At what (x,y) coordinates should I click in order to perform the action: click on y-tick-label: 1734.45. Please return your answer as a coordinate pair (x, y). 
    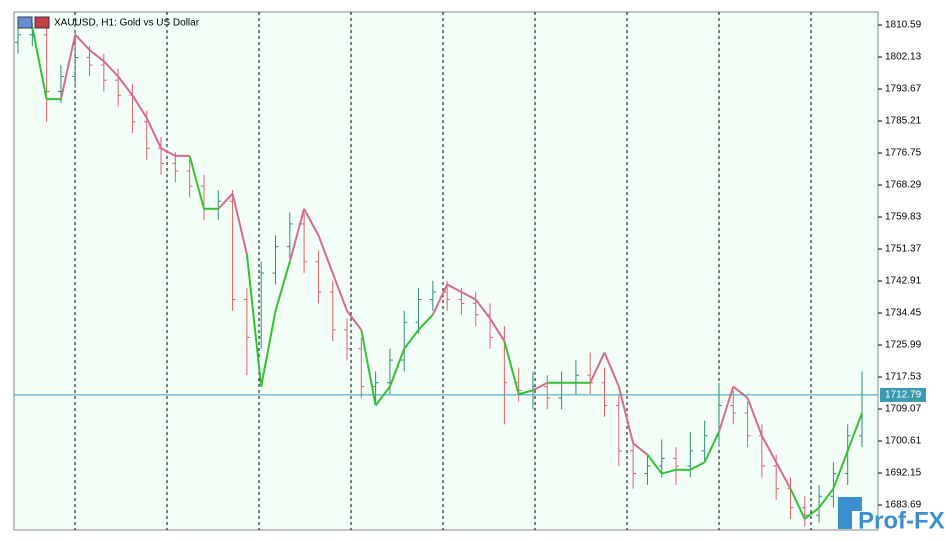
    Looking at the image, I should click on (903, 313).